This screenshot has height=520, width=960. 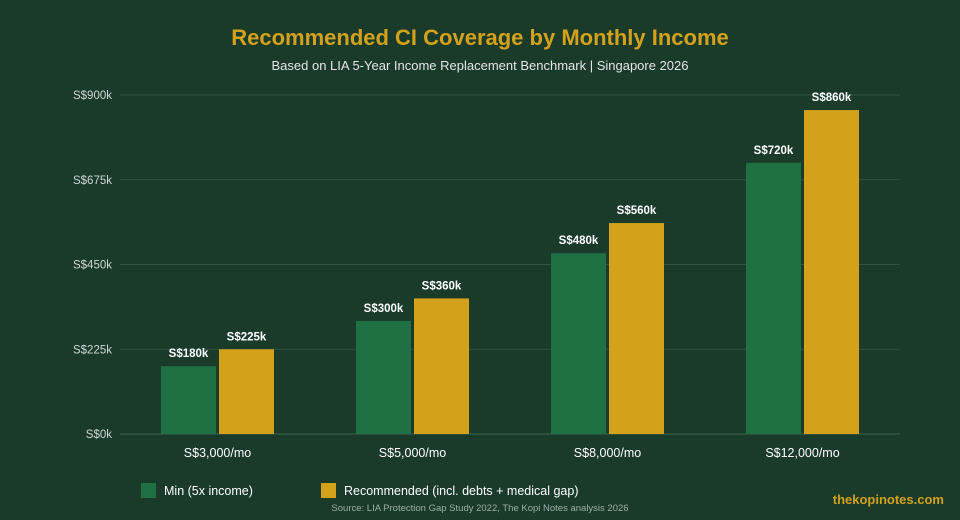 I want to click on x-category-label: S$5,000/mo, so click(x=412, y=453).